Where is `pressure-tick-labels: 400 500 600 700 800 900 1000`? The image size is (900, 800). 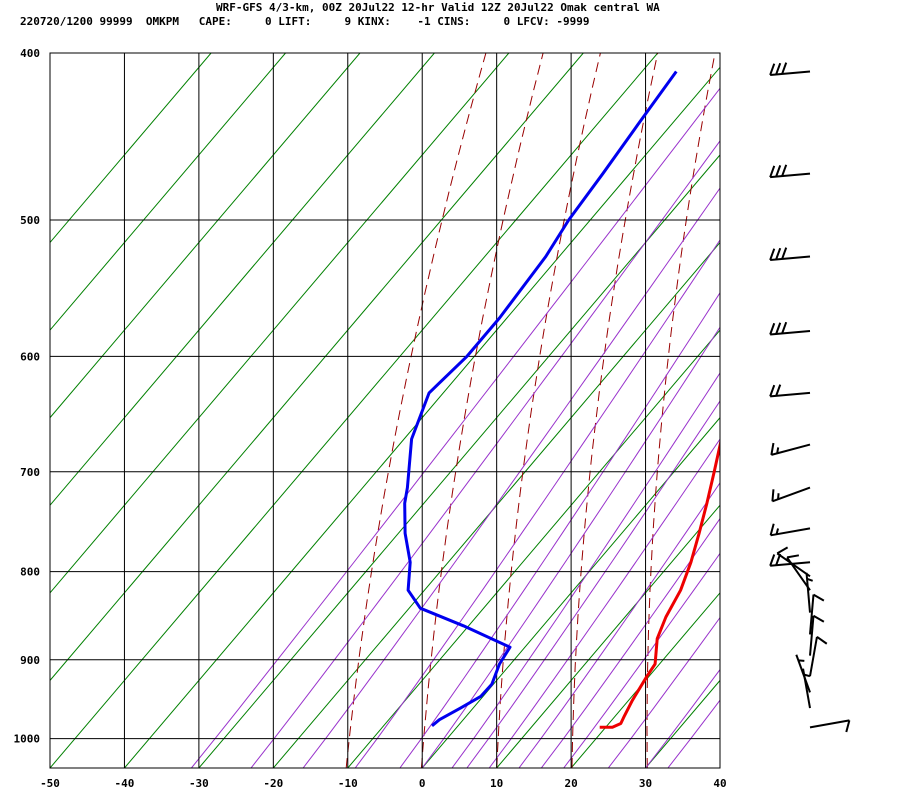 pressure-tick-labels: 400 500 600 700 800 900 1000 is located at coordinates (27, 396).